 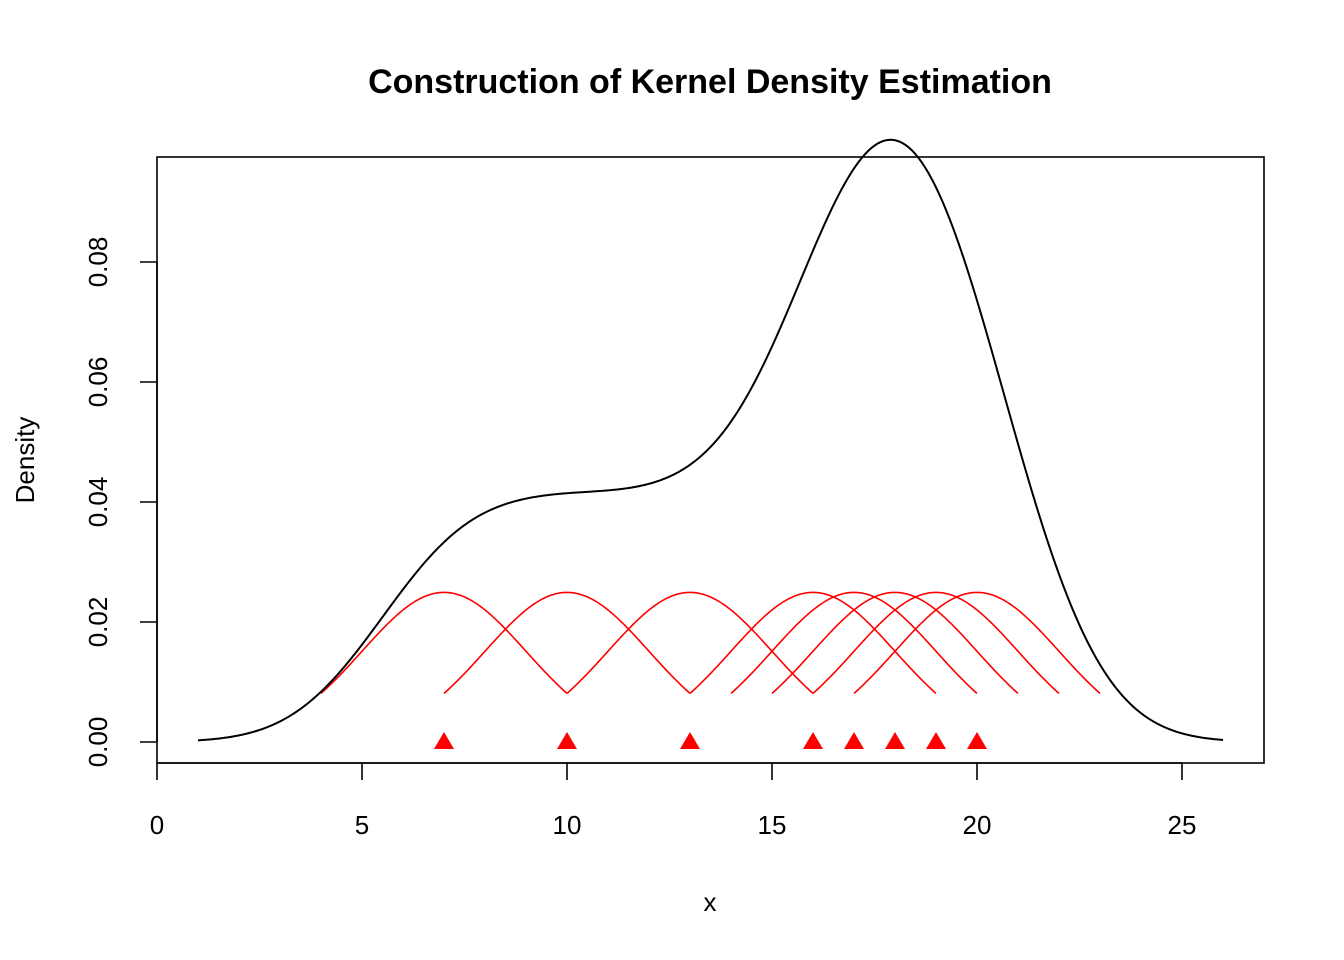 I want to click on x-tick-label-5: 25, so click(x=1182, y=825).